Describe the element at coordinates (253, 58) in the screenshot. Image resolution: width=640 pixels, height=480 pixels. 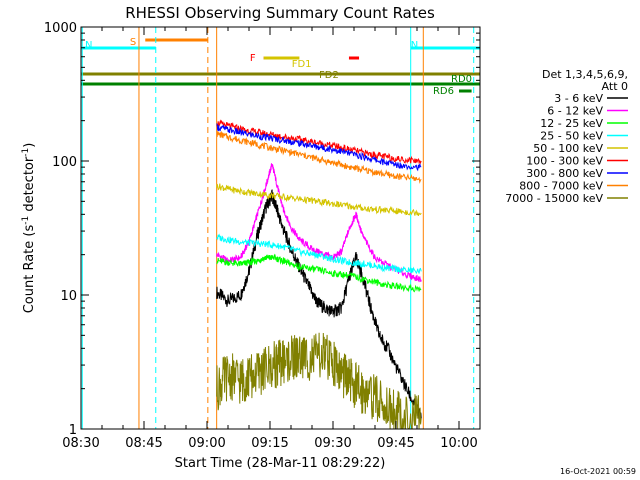
I see `flag-label: F` at that location.